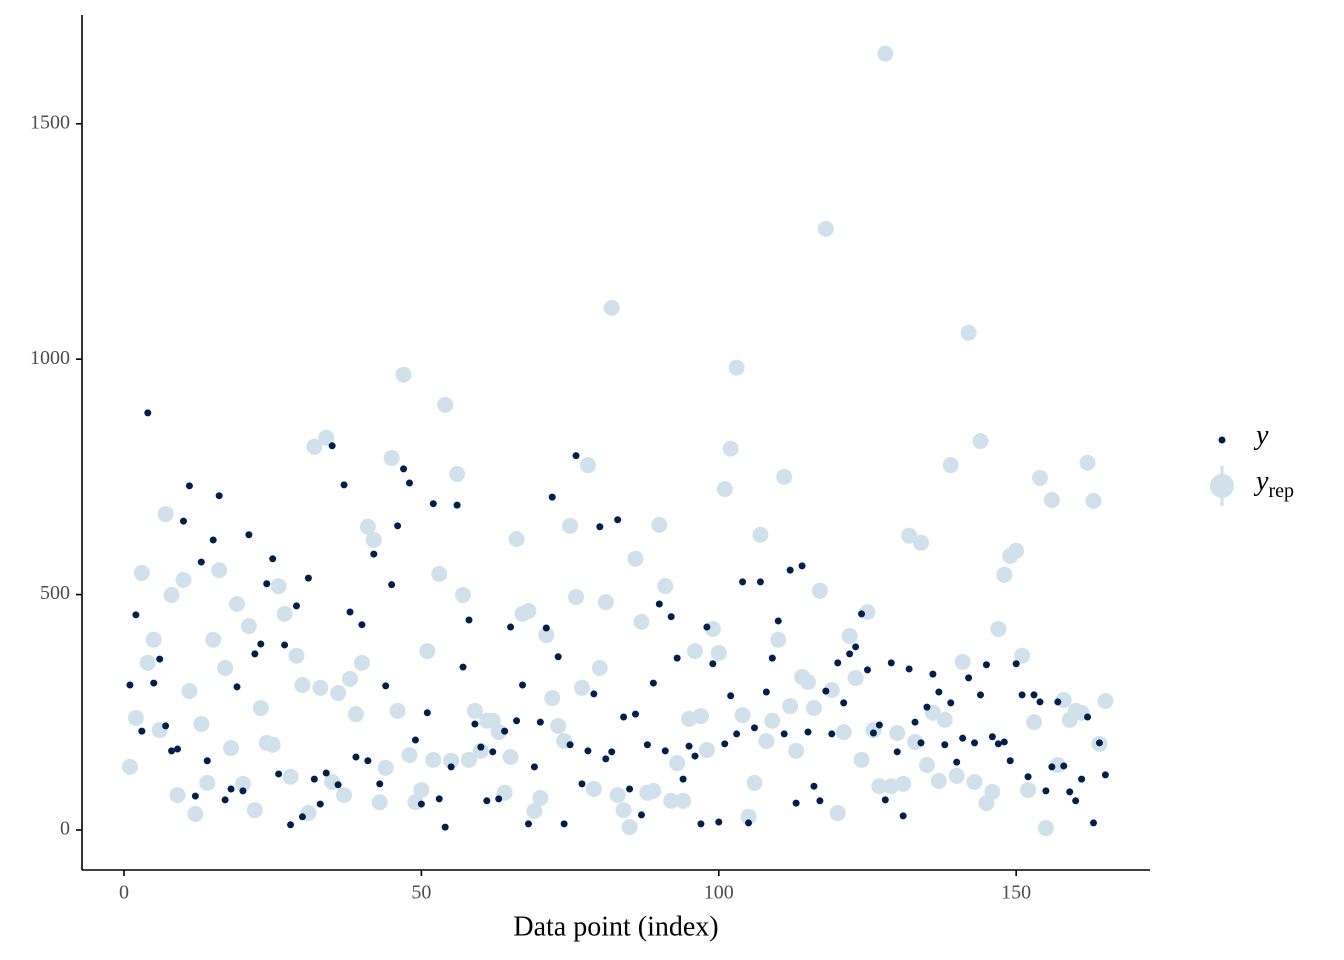 Image resolution: width=1344 pixels, height=960 pixels. I want to click on x-tick-label: 0, so click(124, 893).